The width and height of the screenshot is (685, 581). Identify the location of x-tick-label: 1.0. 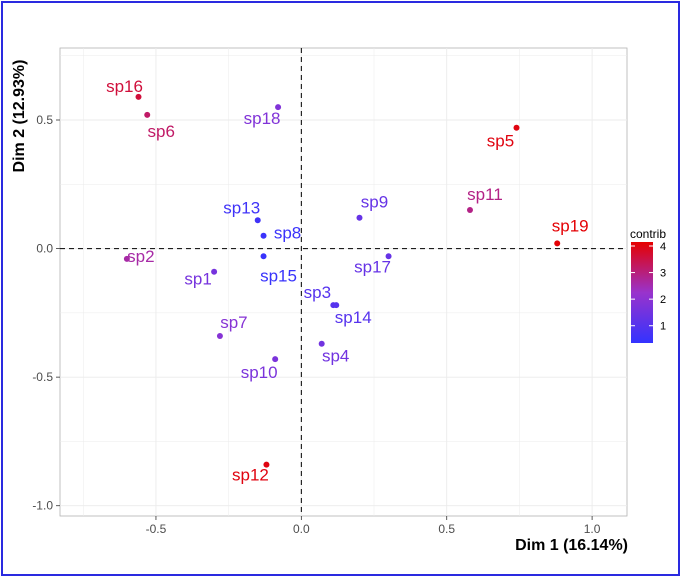
(592, 529).